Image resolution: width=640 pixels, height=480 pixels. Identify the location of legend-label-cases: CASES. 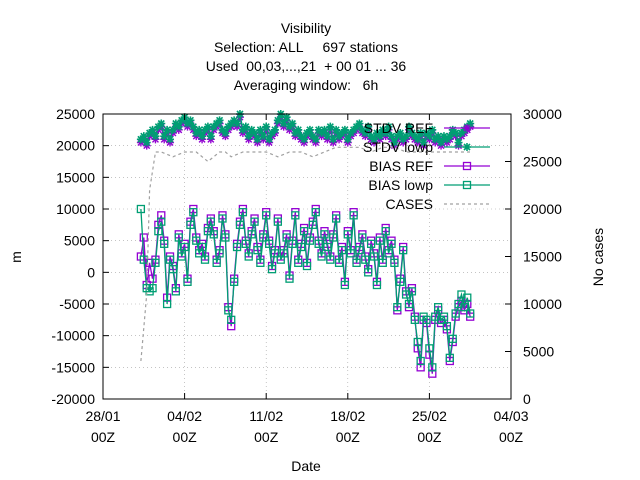
(409, 204).